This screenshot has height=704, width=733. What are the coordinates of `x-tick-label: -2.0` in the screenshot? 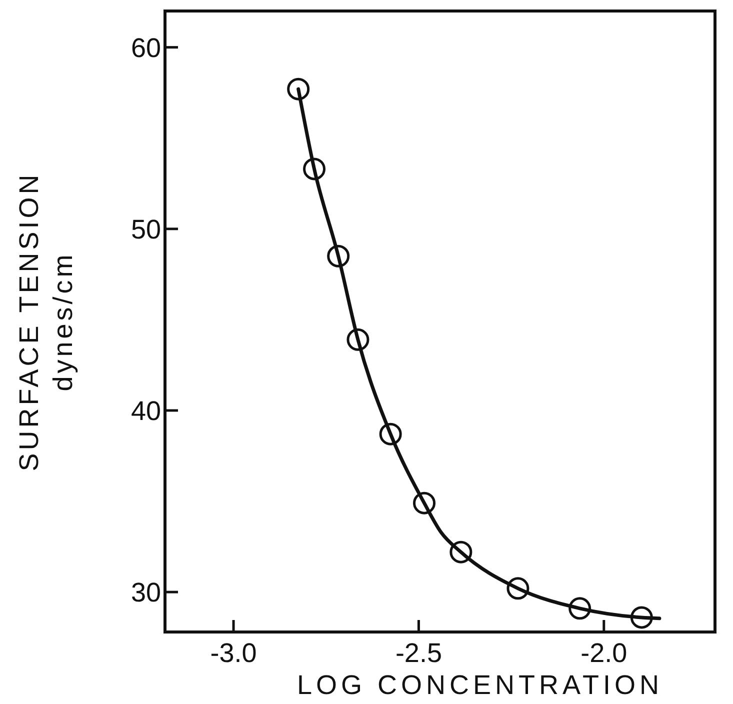 It's located at (604, 653).